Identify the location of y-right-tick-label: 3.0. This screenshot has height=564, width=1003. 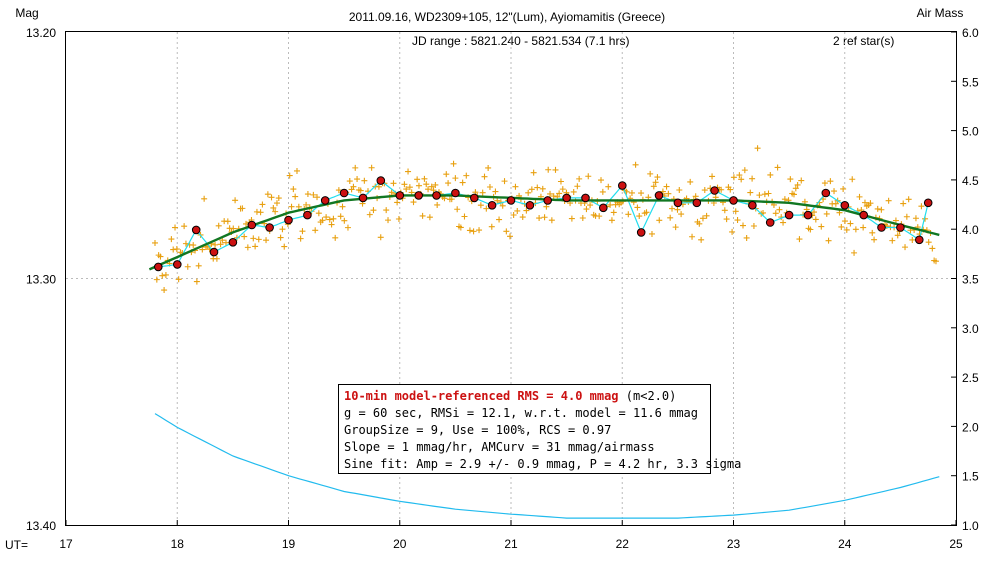
(970, 329).